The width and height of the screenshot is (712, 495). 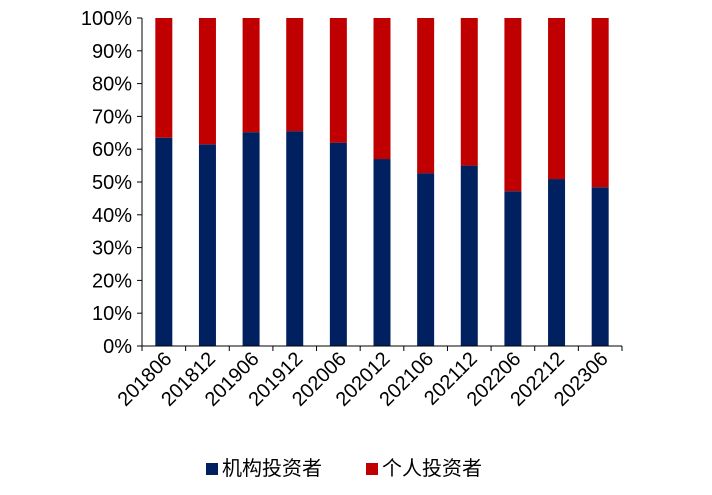 What do you see at coordinates (432, 468) in the screenshot?
I see `legend-label-individual: 个人投资者` at bounding box center [432, 468].